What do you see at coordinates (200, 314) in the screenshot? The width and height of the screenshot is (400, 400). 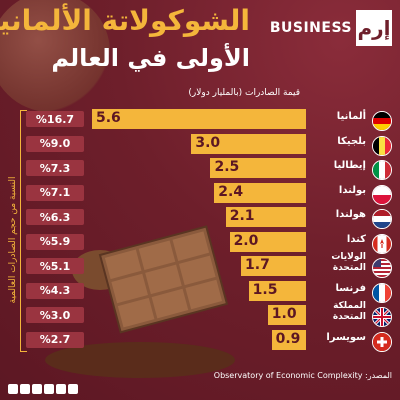 I see `chart-row: %3.0 1.0 المملكة المتحدة` at bounding box center [200, 314].